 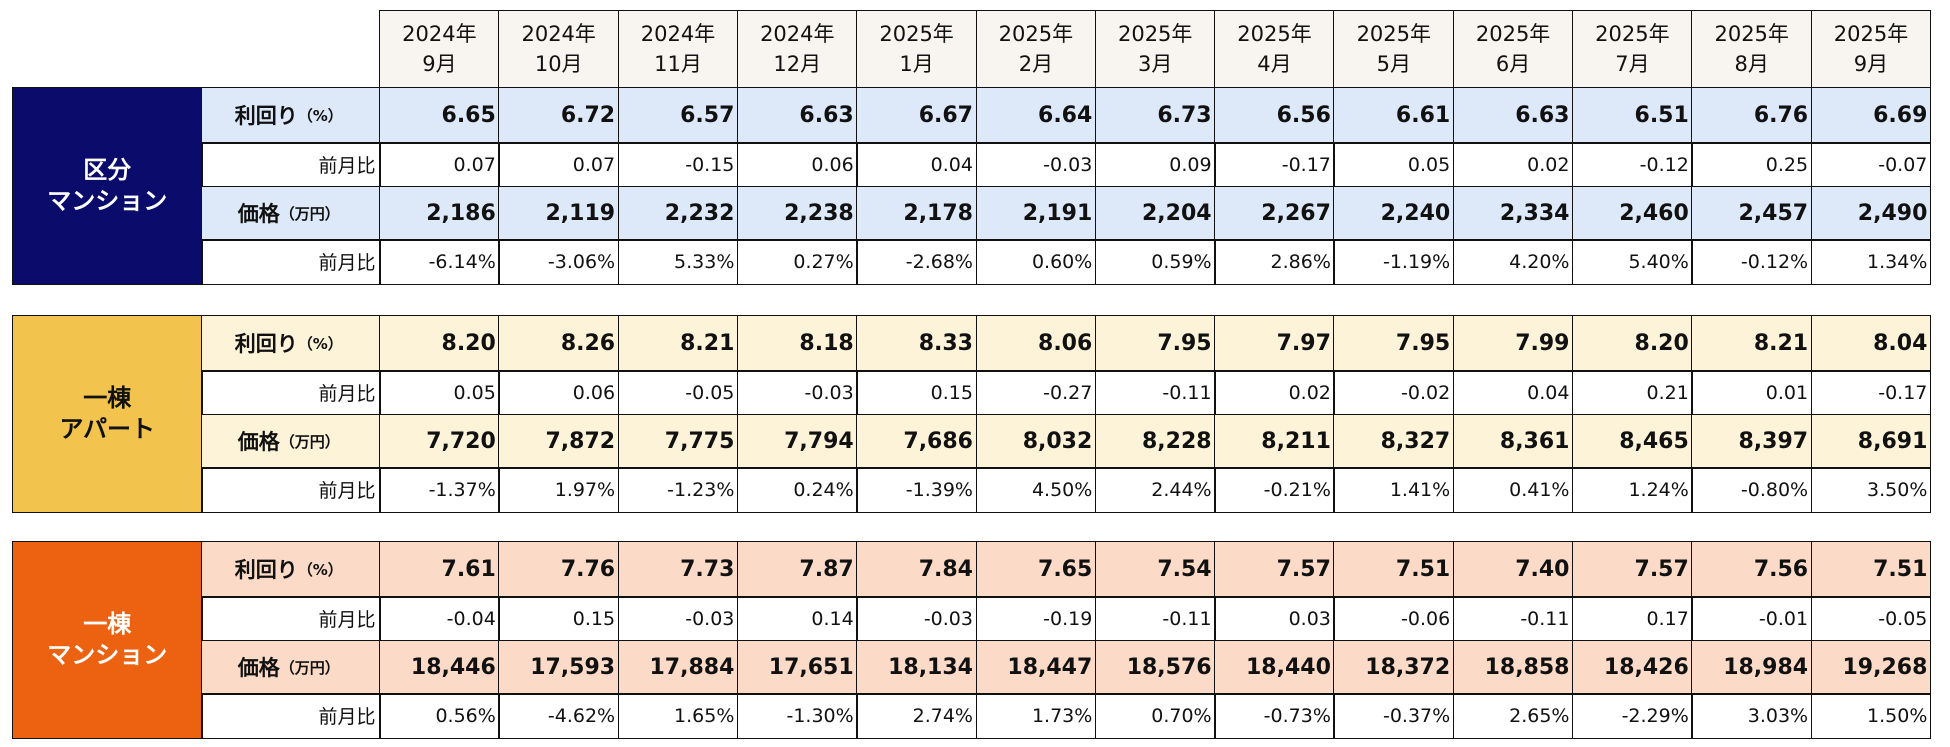 I want to click on value-cell: 4.20%, so click(x=1513, y=262).